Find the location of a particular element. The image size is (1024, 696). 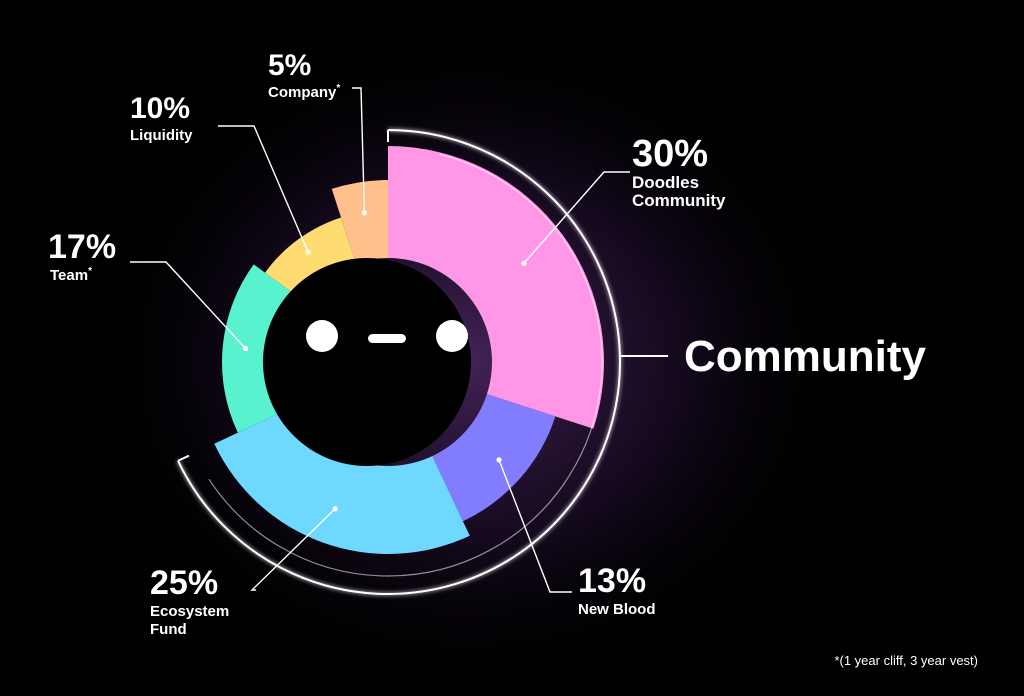

slice-percent-label: 5% is located at coordinates (289, 65).